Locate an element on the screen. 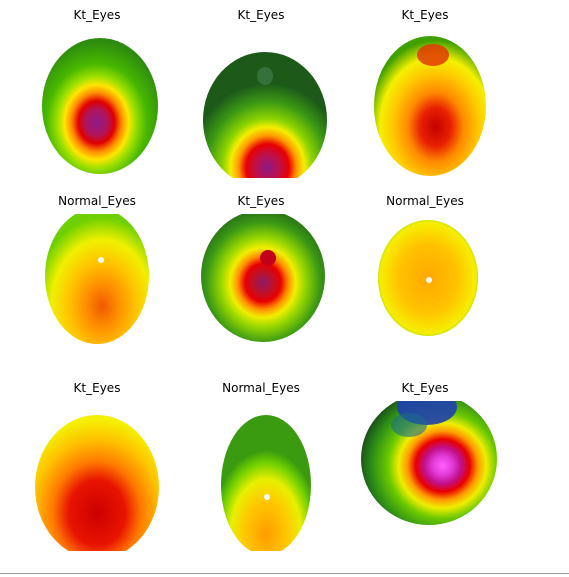 The image size is (569, 577). panel-6: Normal_Eyes is located at coordinates (425, 279).